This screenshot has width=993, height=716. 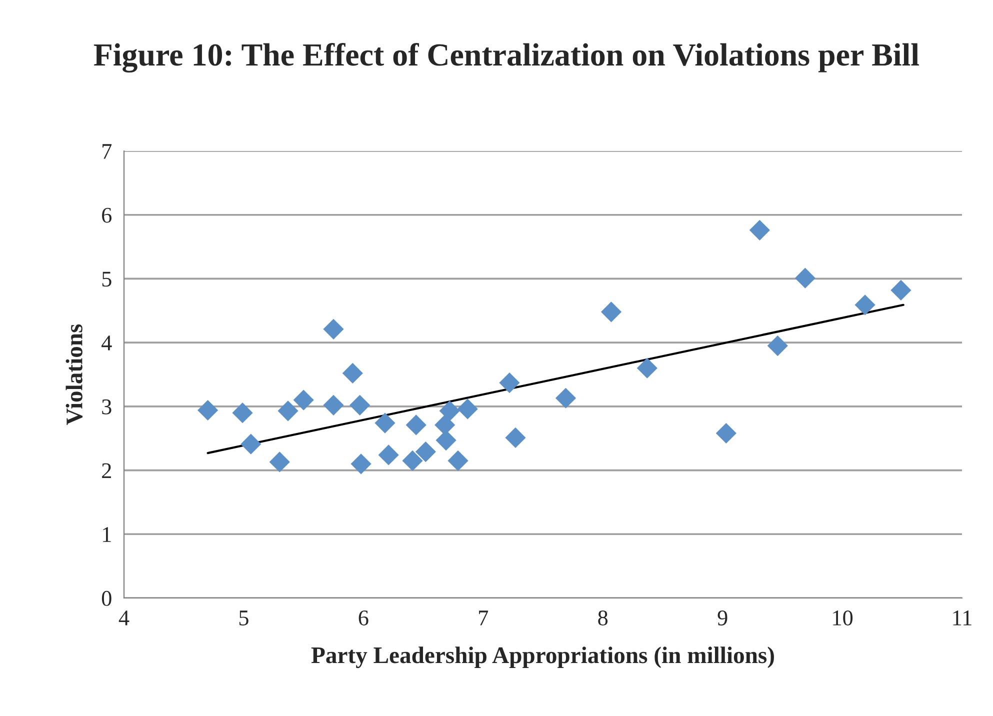 What do you see at coordinates (363, 618) in the screenshot?
I see `x-tick-label: 6` at bounding box center [363, 618].